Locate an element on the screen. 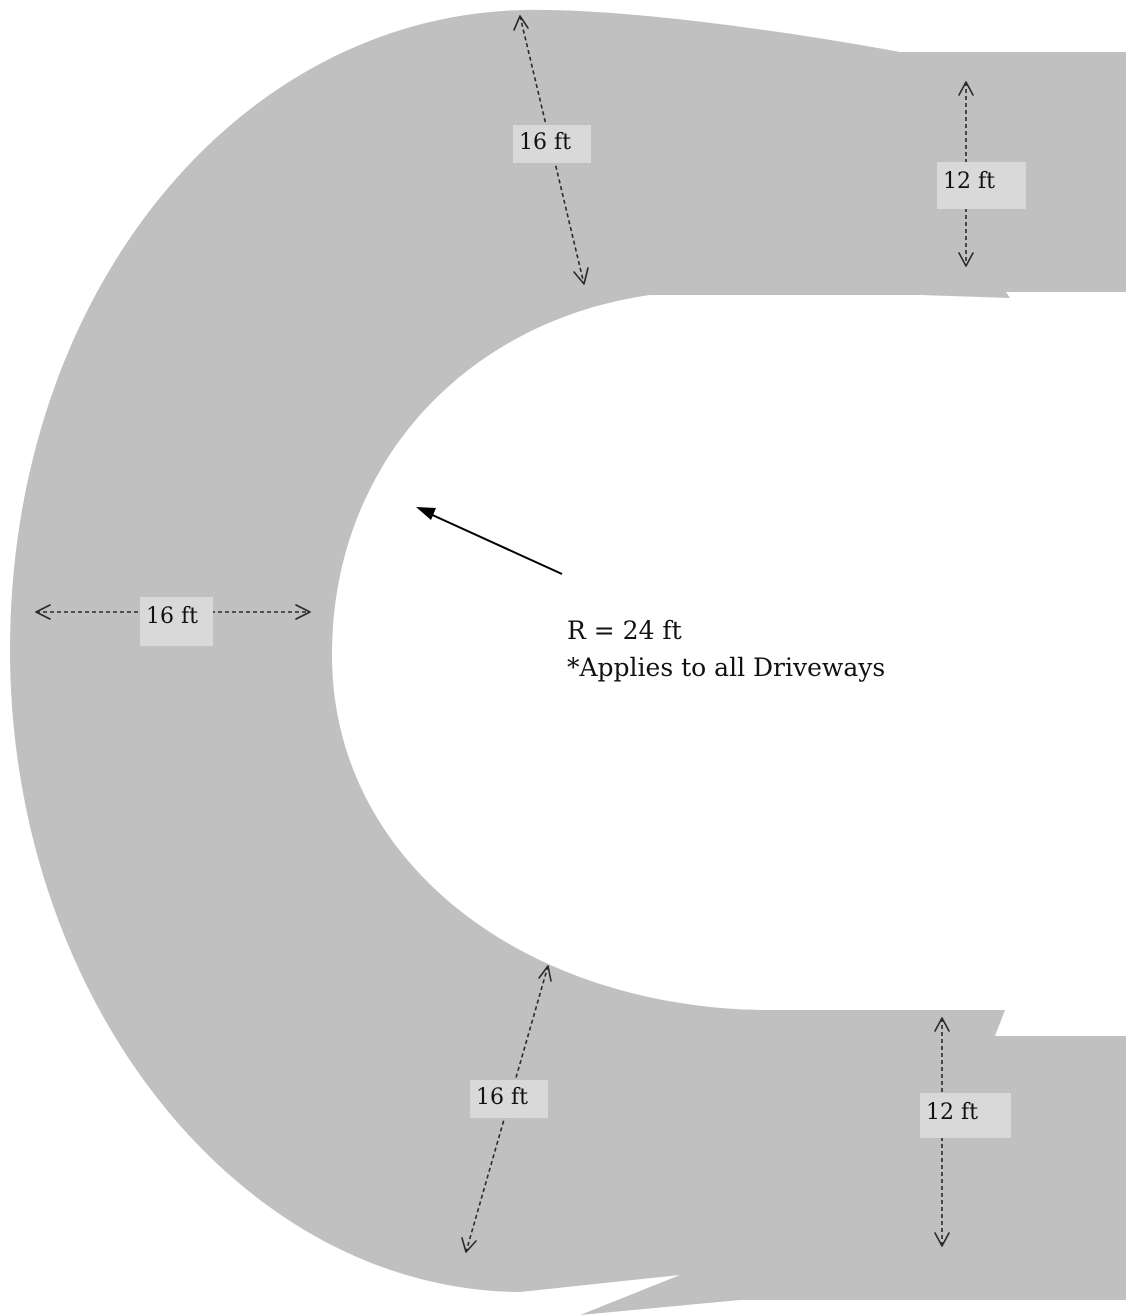  label-top-straight-width: 12 ft is located at coordinates (981, 185).